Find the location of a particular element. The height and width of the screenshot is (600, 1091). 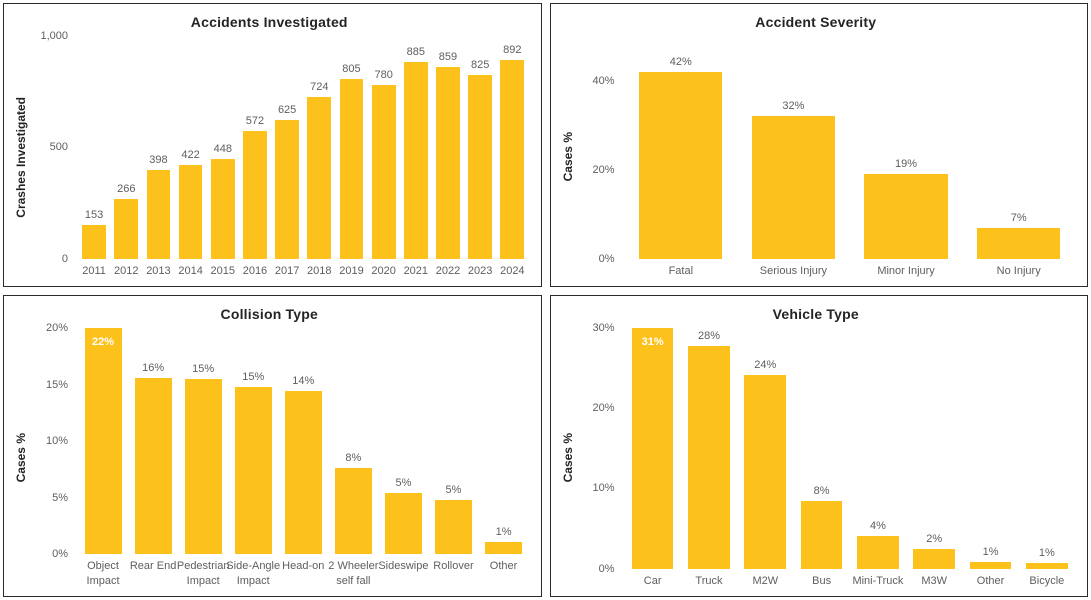

bar-bus is located at coordinates (821, 534).